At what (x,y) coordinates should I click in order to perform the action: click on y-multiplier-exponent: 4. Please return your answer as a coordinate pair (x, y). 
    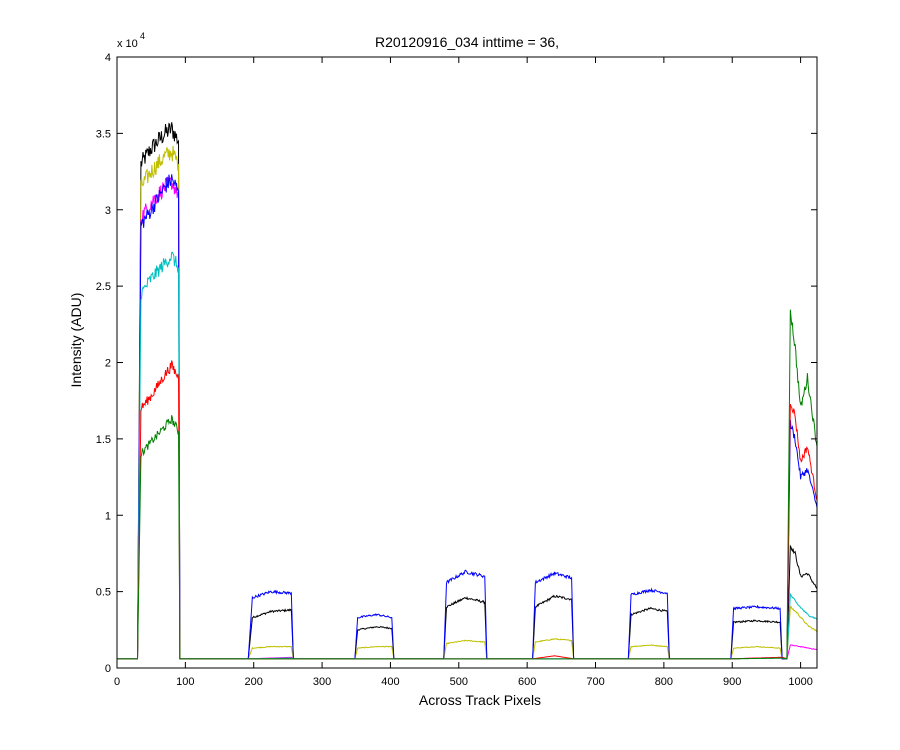
    Looking at the image, I should click on (142, 36).